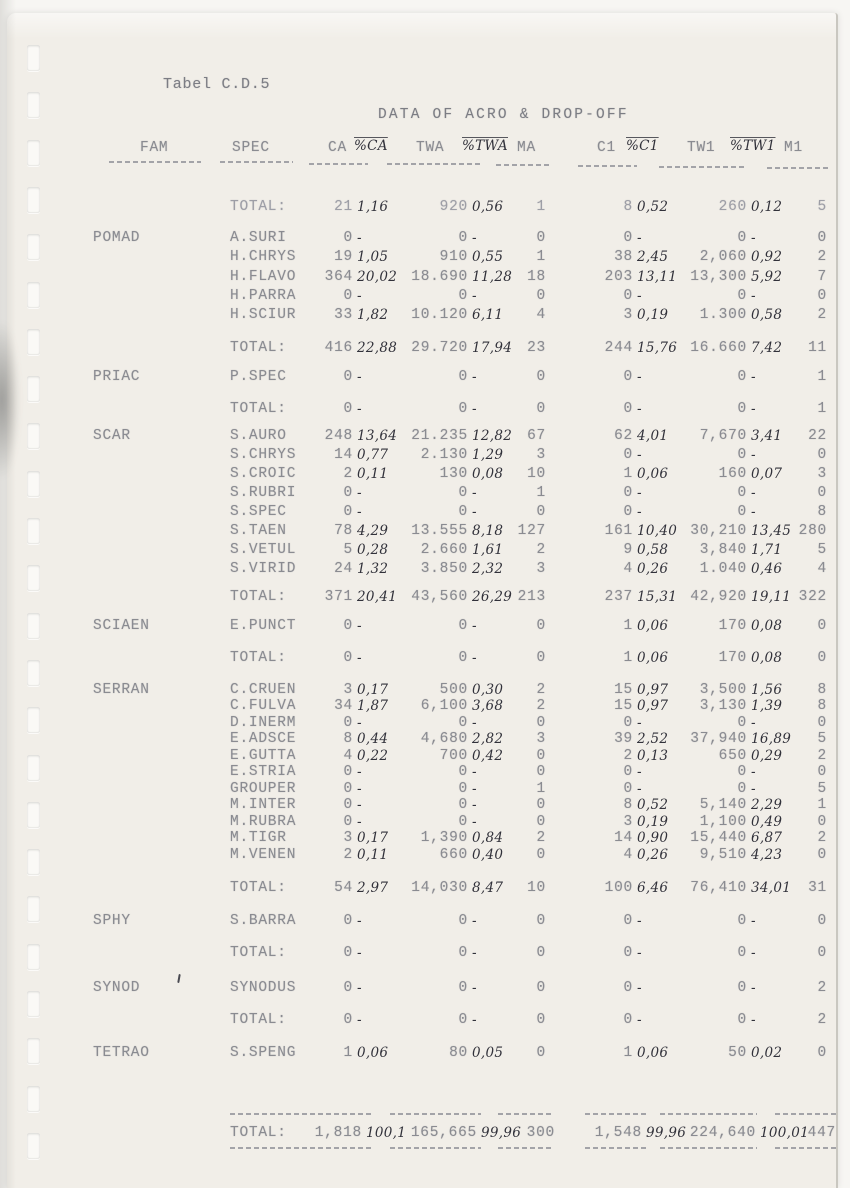 The height and width of the screenshot is (1188, 850). Describe the element at coordinates (474, 988) in the screenshot. I see `cell-ptwa: -` at that location.